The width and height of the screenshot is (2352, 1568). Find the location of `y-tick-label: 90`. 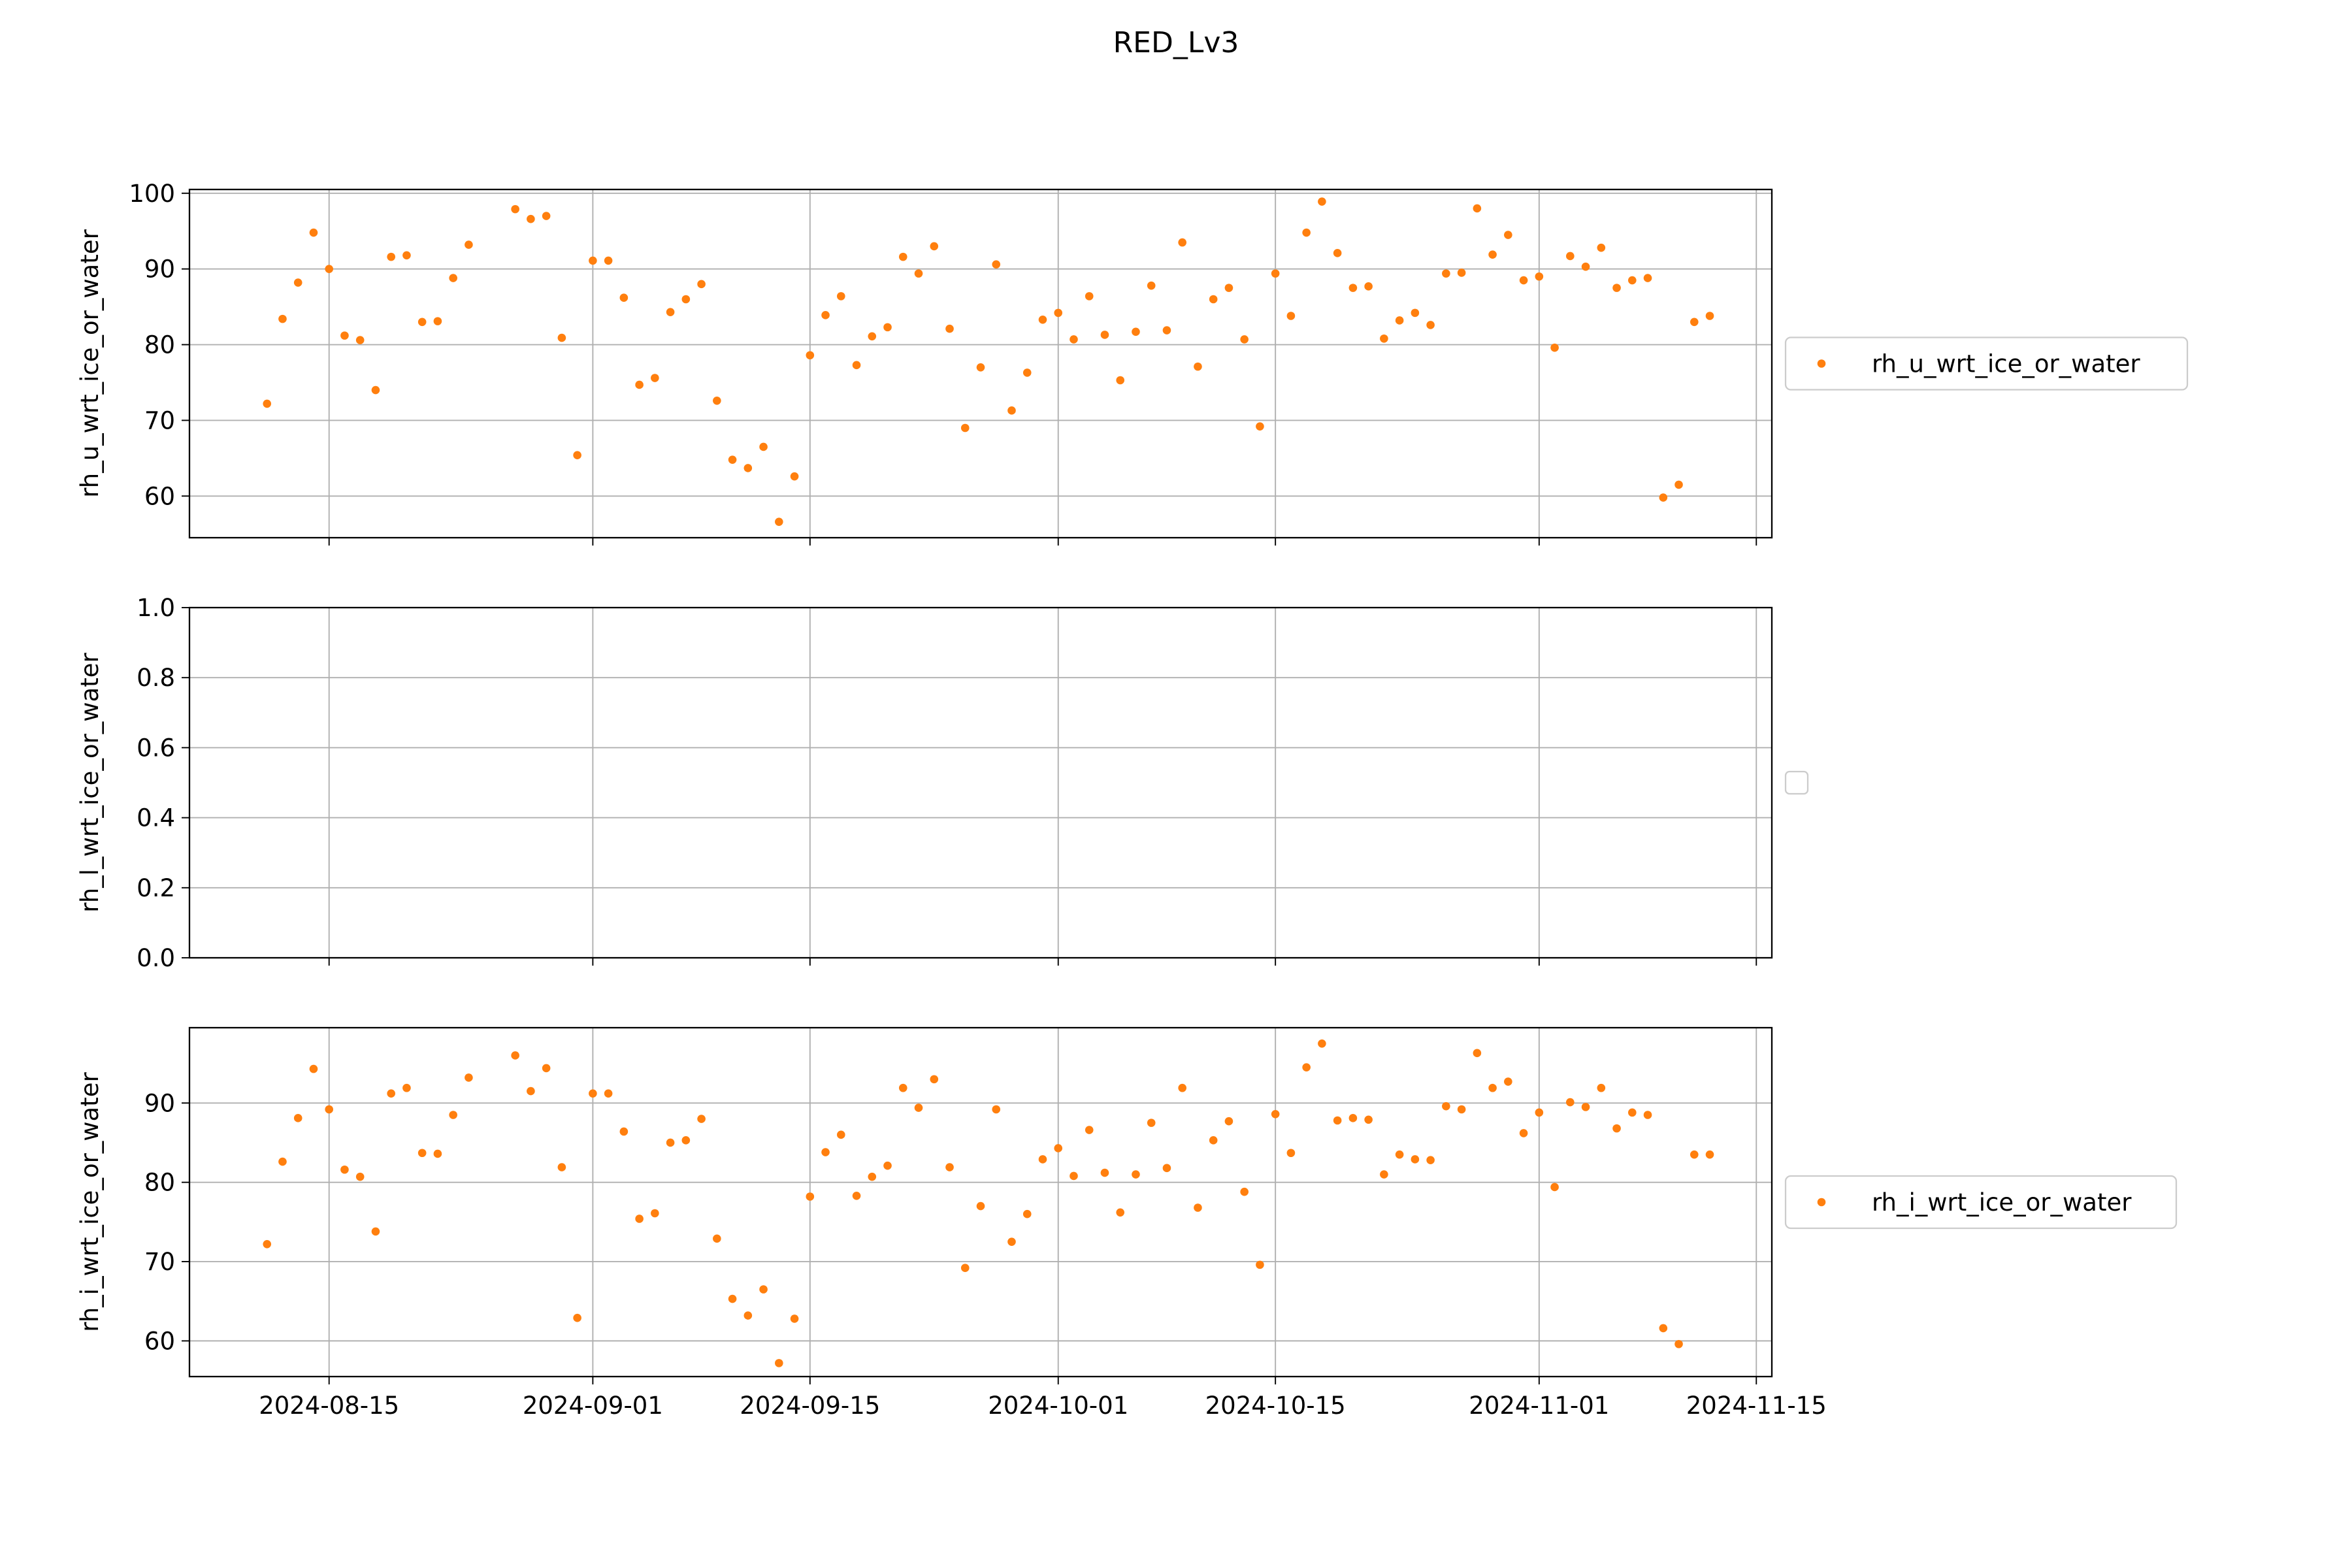

y-tick-label: 90 is located at coordinates (159, 269).